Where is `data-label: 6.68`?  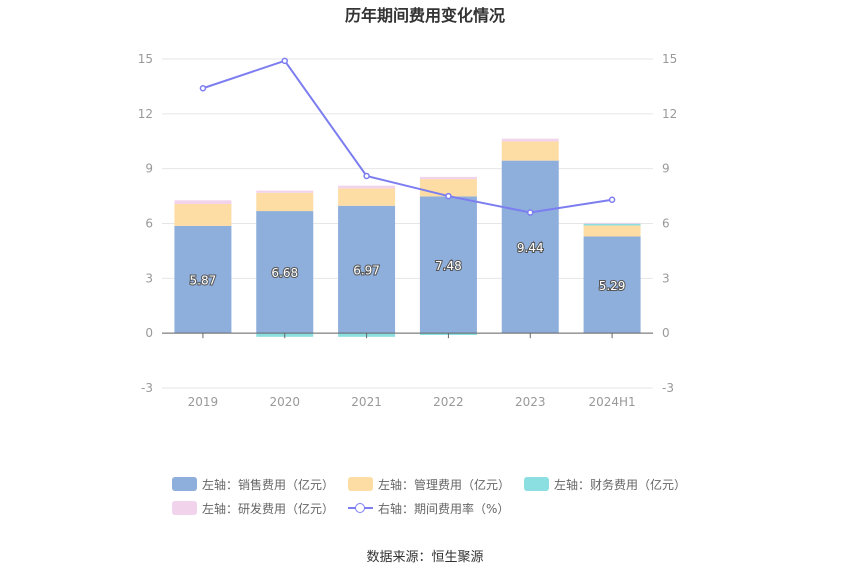 data-label: 6.68 is located at coordinates (284, 273).